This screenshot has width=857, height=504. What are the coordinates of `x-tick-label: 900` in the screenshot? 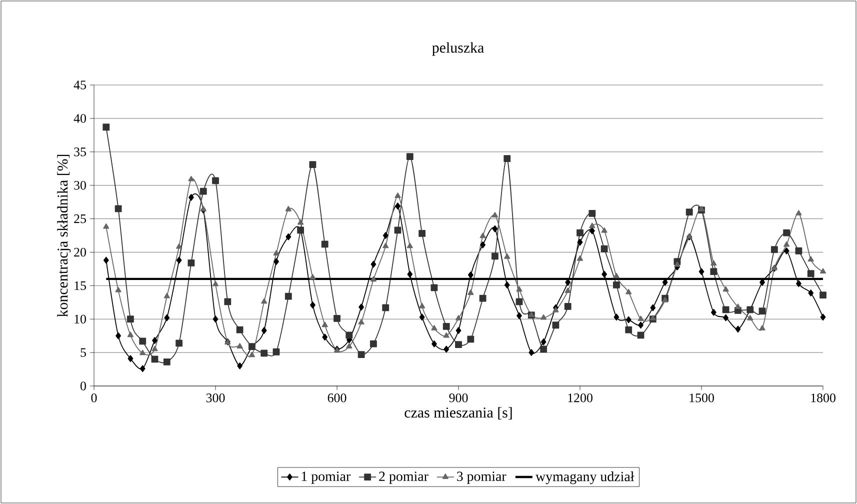 It's located at (458, 398).